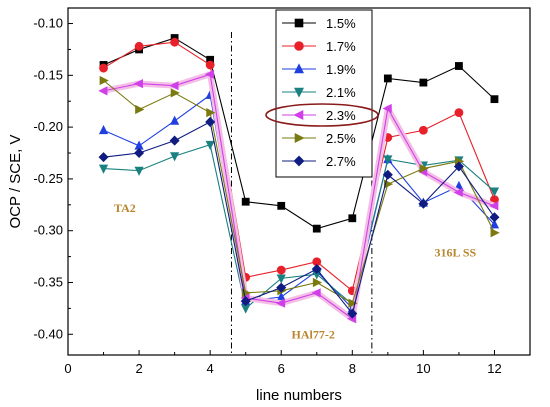 This screenshot has height=407, width=550. I want to click on legend-item: 1.7%, so click(319, 46).